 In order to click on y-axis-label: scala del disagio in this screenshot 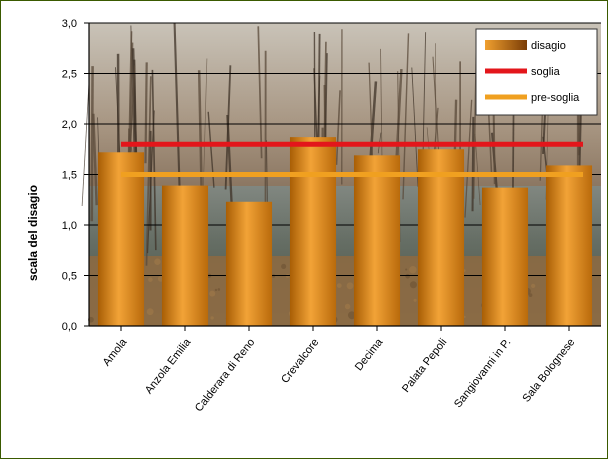, I will do `click(33, 233)`.